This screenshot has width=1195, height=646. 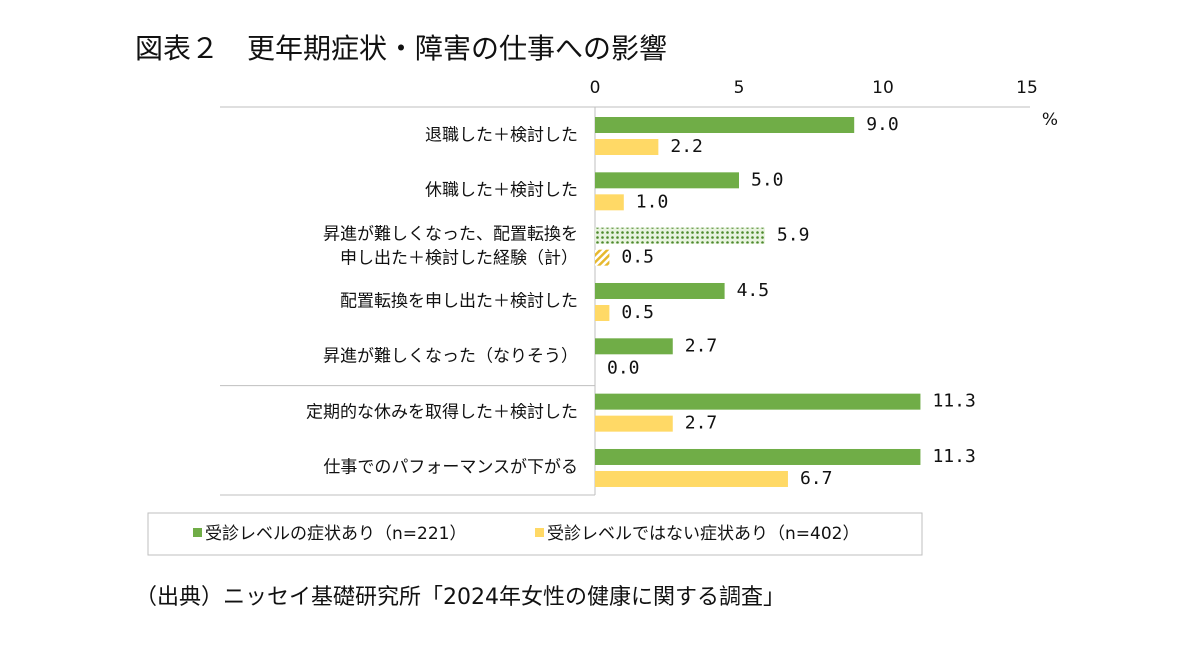 I want to click on category-label: 仕事でのパフォーマンスが下がる, so click(x=450, y=467).